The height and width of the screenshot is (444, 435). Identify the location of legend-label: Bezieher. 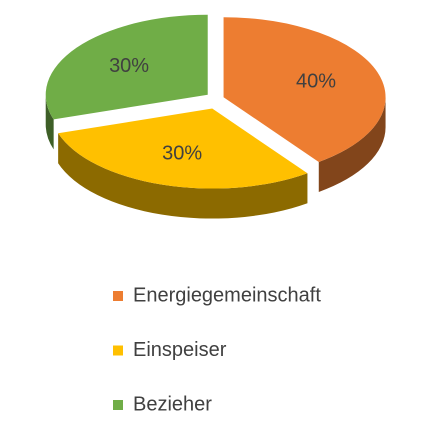
(172, 404).